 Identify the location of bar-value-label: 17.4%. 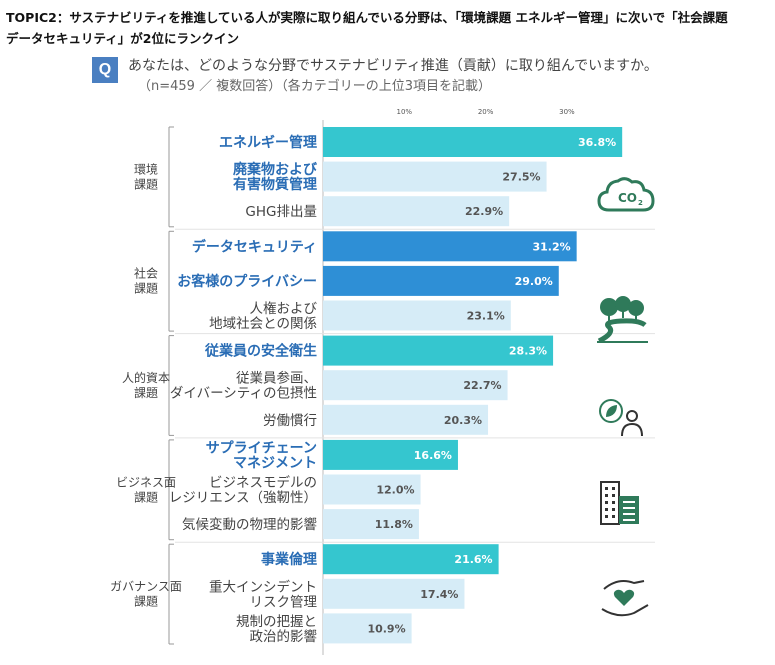
(439, 594).